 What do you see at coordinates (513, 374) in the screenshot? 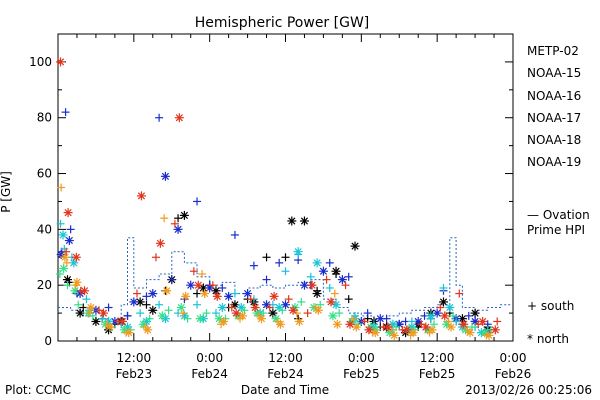
I see `x-tick-label-date: Feb26` at bounding box center [513, 374].